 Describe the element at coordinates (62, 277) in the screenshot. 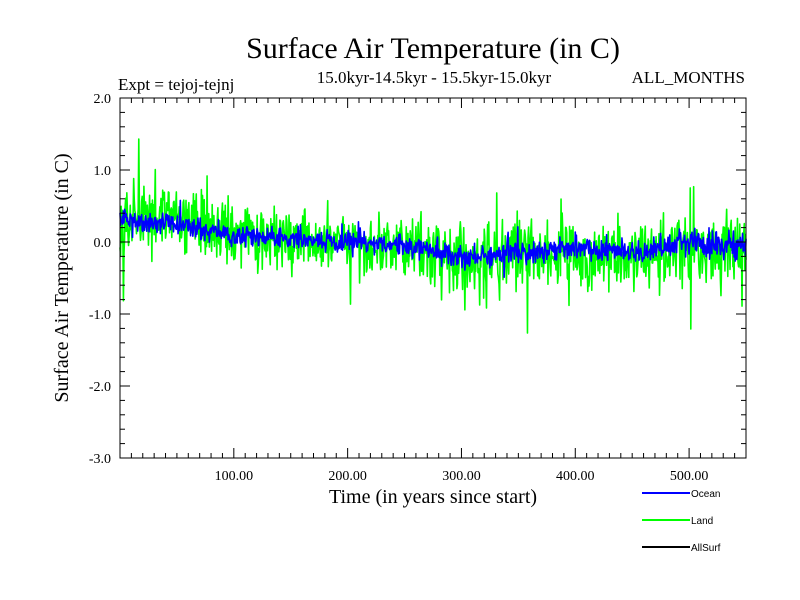

I see `y-axis-label: Surface Air Temperature (in C)` at that location.